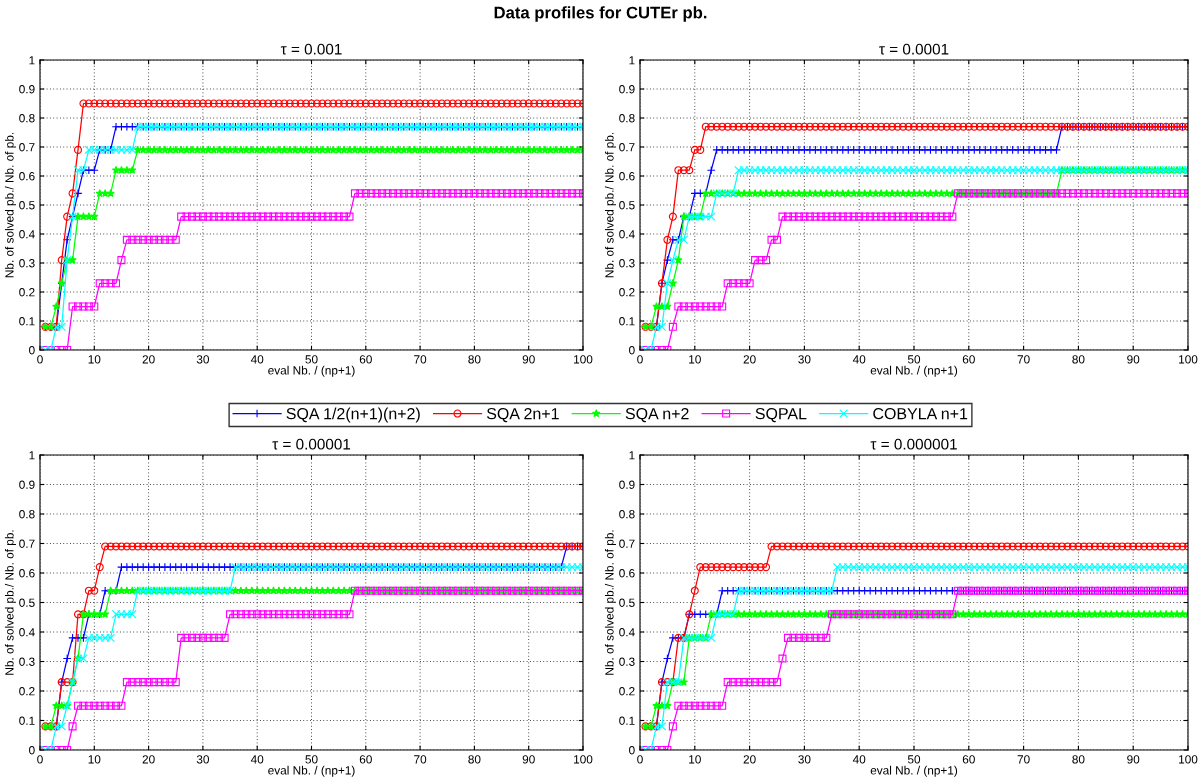 This screenshot has width=1201, height=782. I want to click on legend-label: SQA 2n+1, so click(522, 415).